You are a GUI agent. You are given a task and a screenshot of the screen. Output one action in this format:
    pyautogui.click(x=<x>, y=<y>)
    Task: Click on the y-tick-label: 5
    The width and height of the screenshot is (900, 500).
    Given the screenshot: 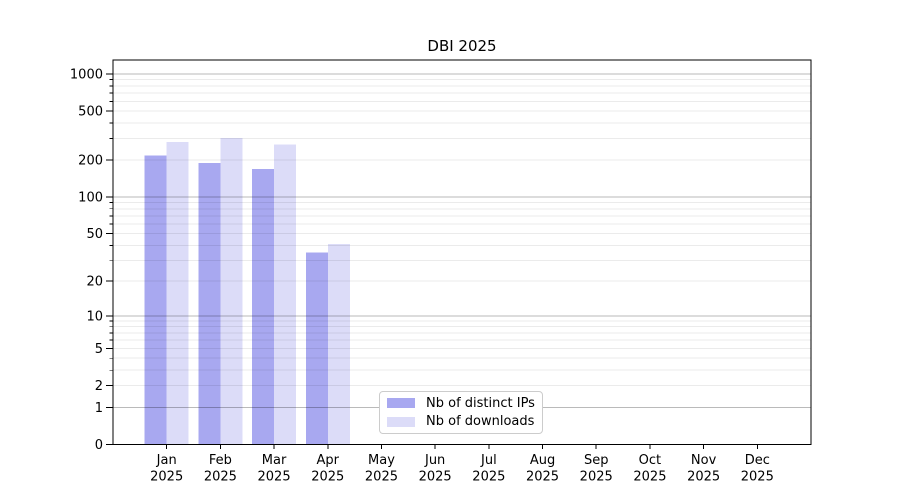 What is the action you would take?
    pyautogui.click(x=99, y=349)
    